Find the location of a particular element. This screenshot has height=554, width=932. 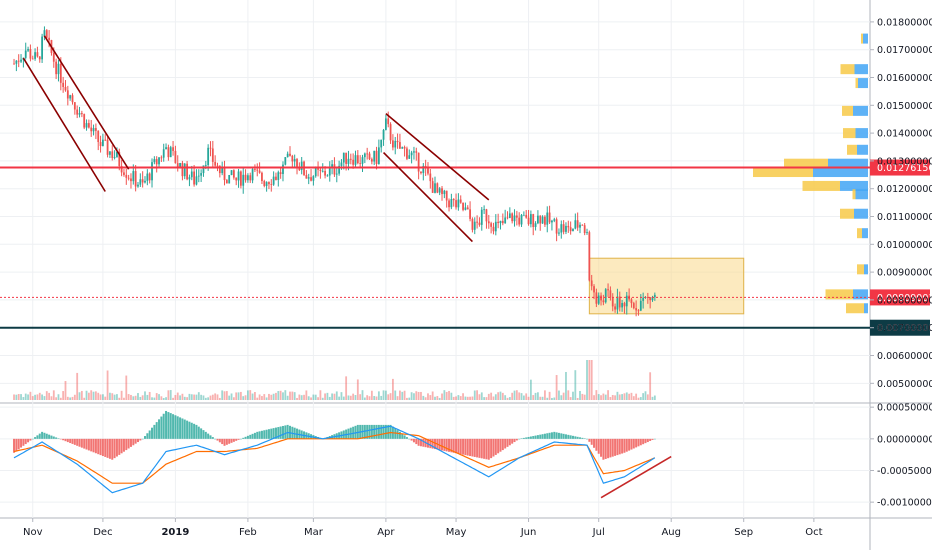

price-label-text: 0.00700000 is located at coordinates (904, 328).